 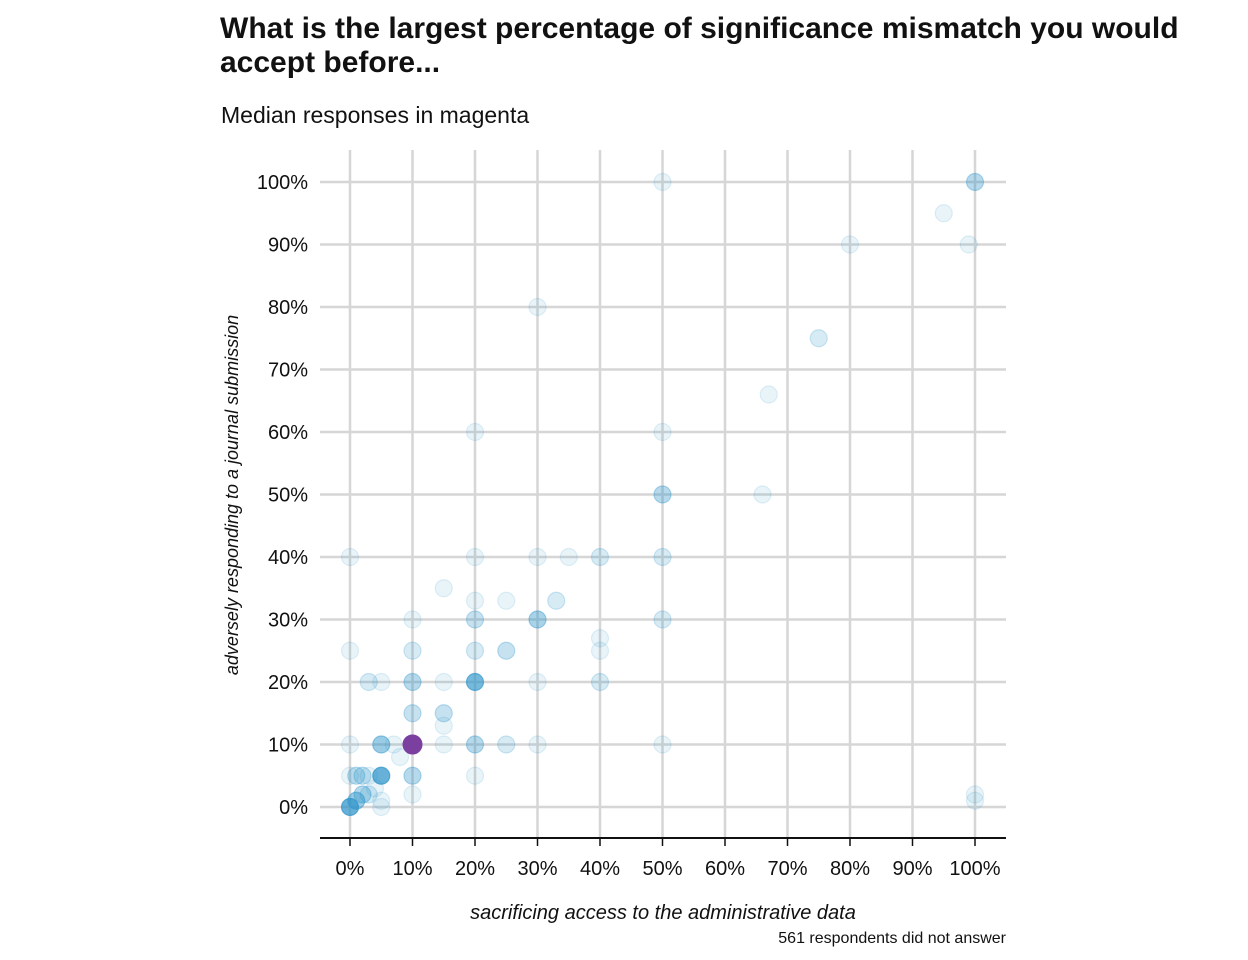 I want to click on x-tick-label: 60%, so click(x=725, y=869).